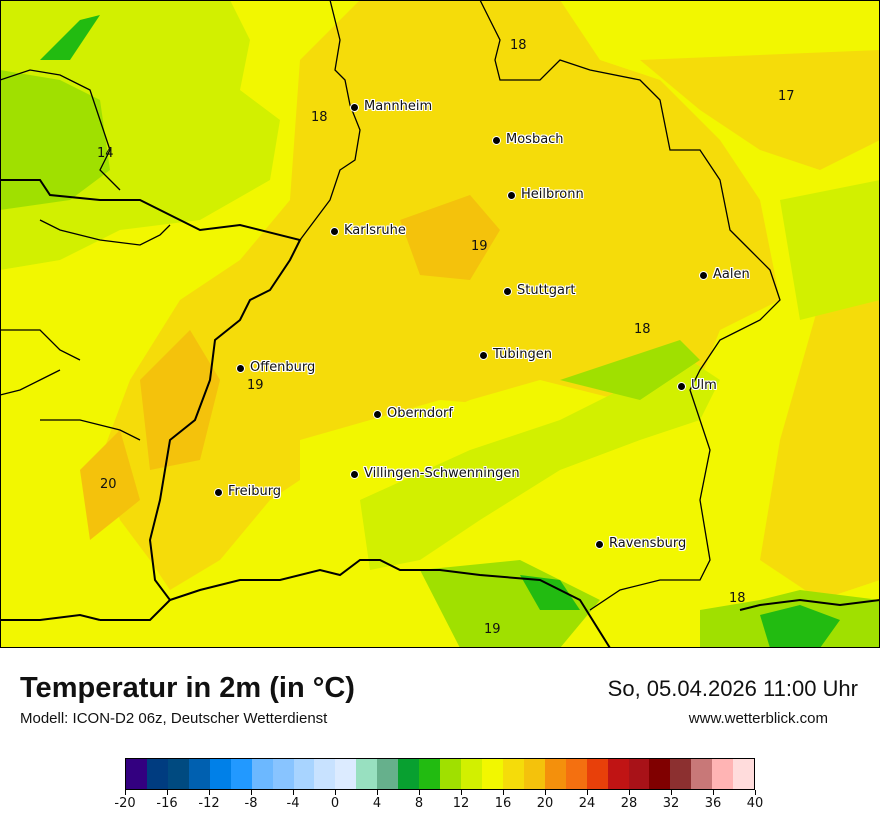 The height and width of the screenshot is (830, 880). What do you see at coordinates (293, 803) in the screenshot?
I see `colorbar-tick-label: -4` at bounding box center [293, 803].